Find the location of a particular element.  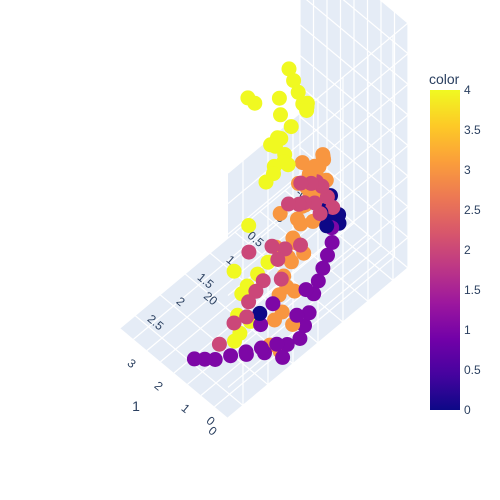

colorbar-tick-label: 4 is located at coordinates (467, 90).